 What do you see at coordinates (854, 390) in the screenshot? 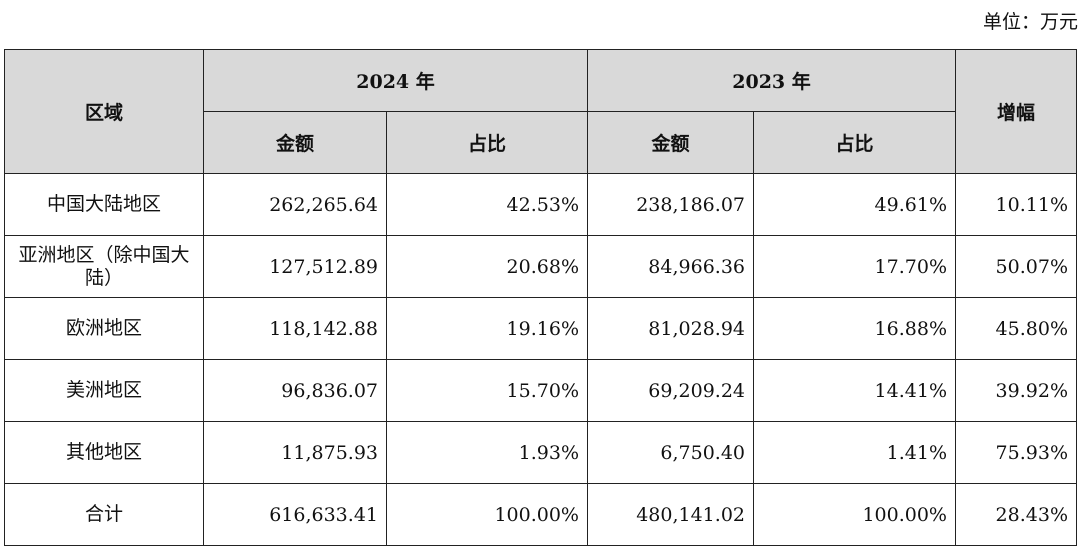
I see `share-2023-cell: 14.41%` at bounding box center [854, 390].